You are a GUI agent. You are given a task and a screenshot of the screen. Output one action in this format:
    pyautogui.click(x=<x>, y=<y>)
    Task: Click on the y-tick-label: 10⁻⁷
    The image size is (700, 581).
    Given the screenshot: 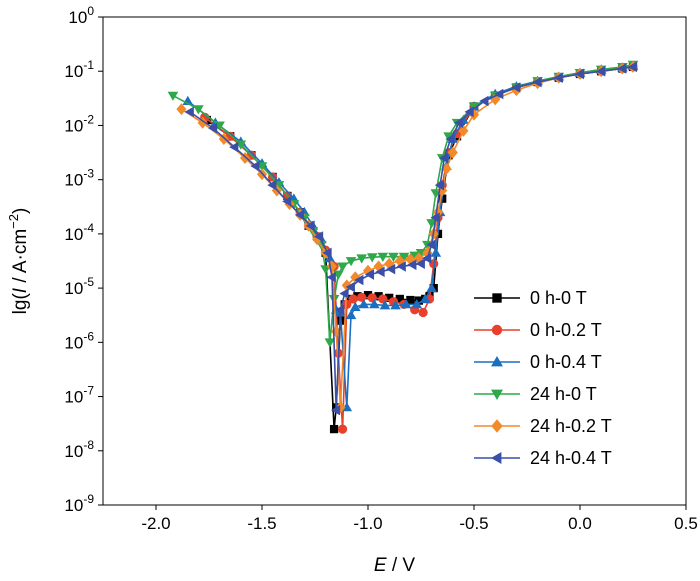 What is the action you would take?
    pyautogui.click(x=79, y=395)
    